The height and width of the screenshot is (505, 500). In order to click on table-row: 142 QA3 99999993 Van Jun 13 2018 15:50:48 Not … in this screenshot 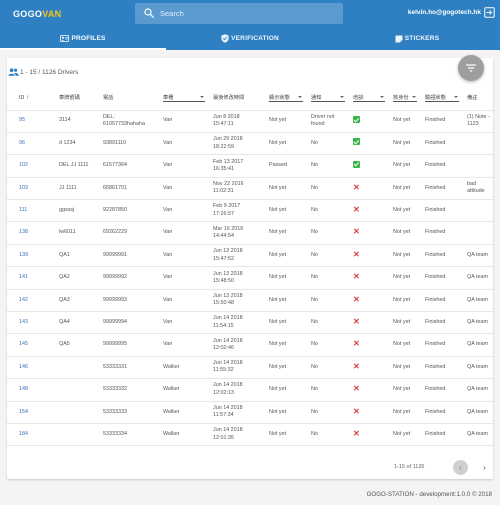, I will do `click(250, 300)`.